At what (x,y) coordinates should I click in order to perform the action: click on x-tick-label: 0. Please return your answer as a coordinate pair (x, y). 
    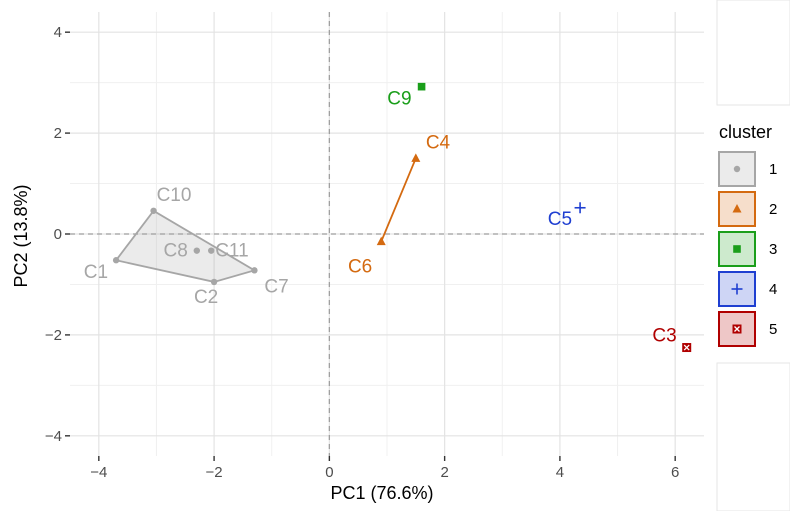
    Looking at the image, I should click on (329, 472).